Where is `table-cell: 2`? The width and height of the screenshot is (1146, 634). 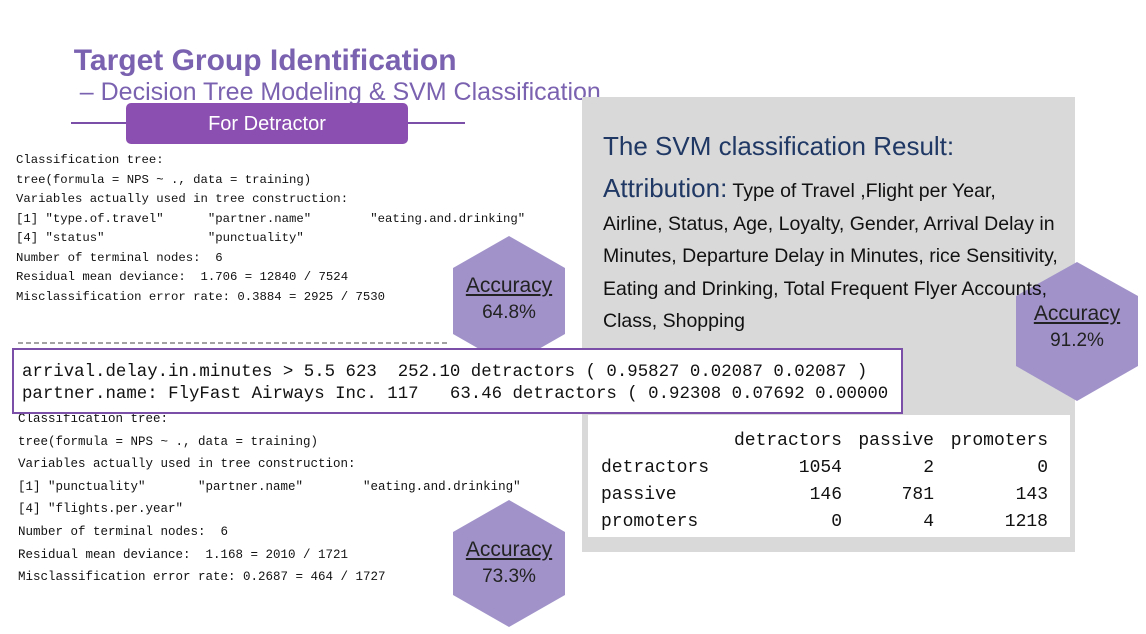 table-cell: 2 is located at coordinates (928, 468).